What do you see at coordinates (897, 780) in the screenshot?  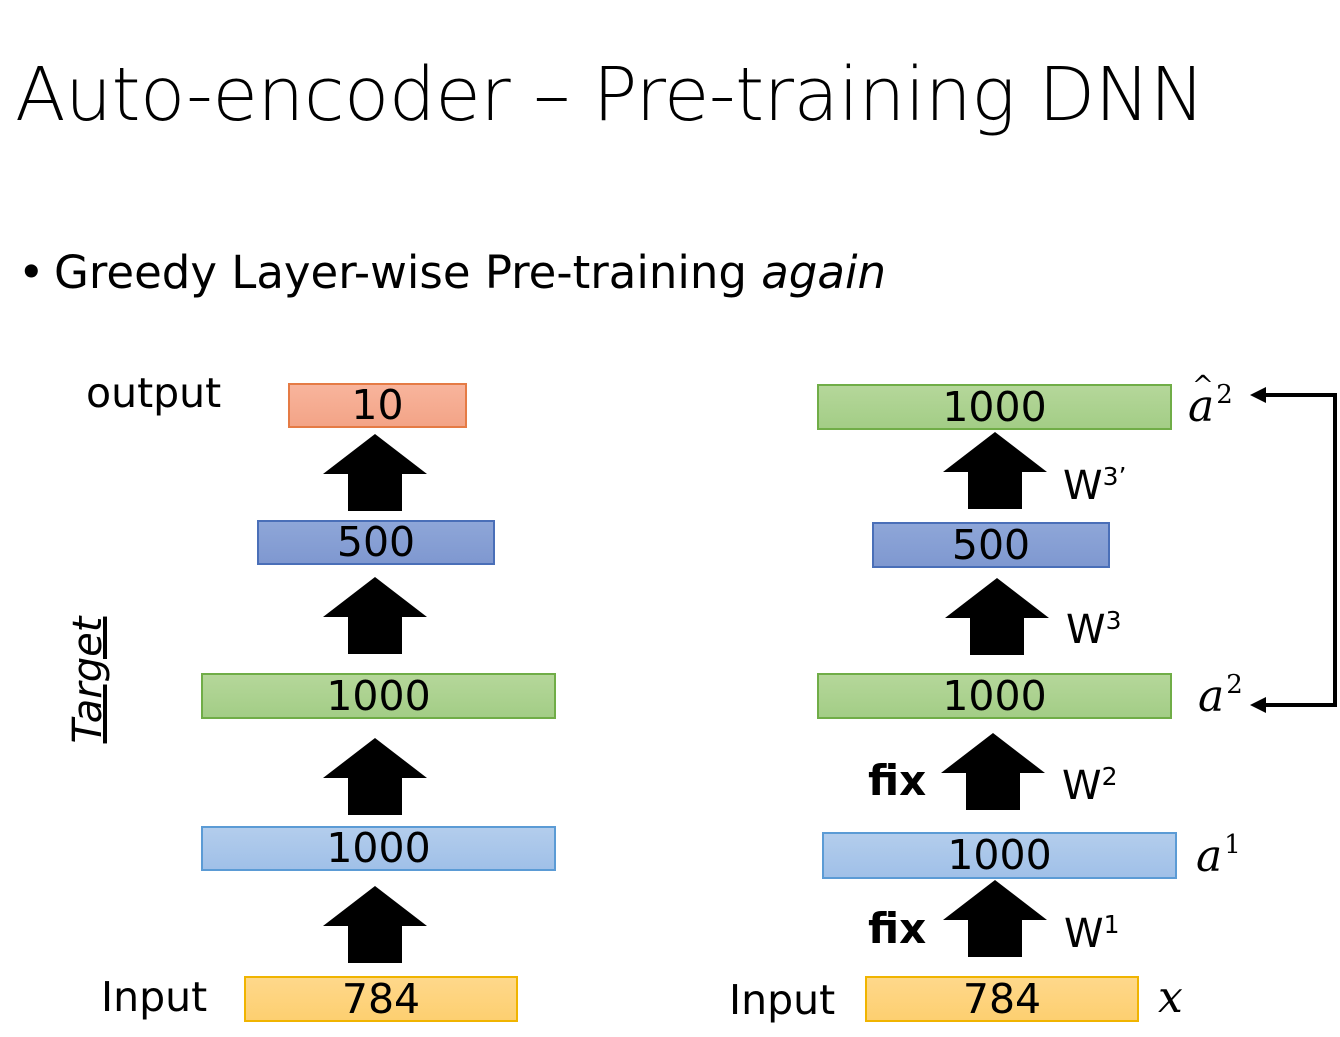 I see `fix-label-w2: fix` at bounding box center [897, 780].